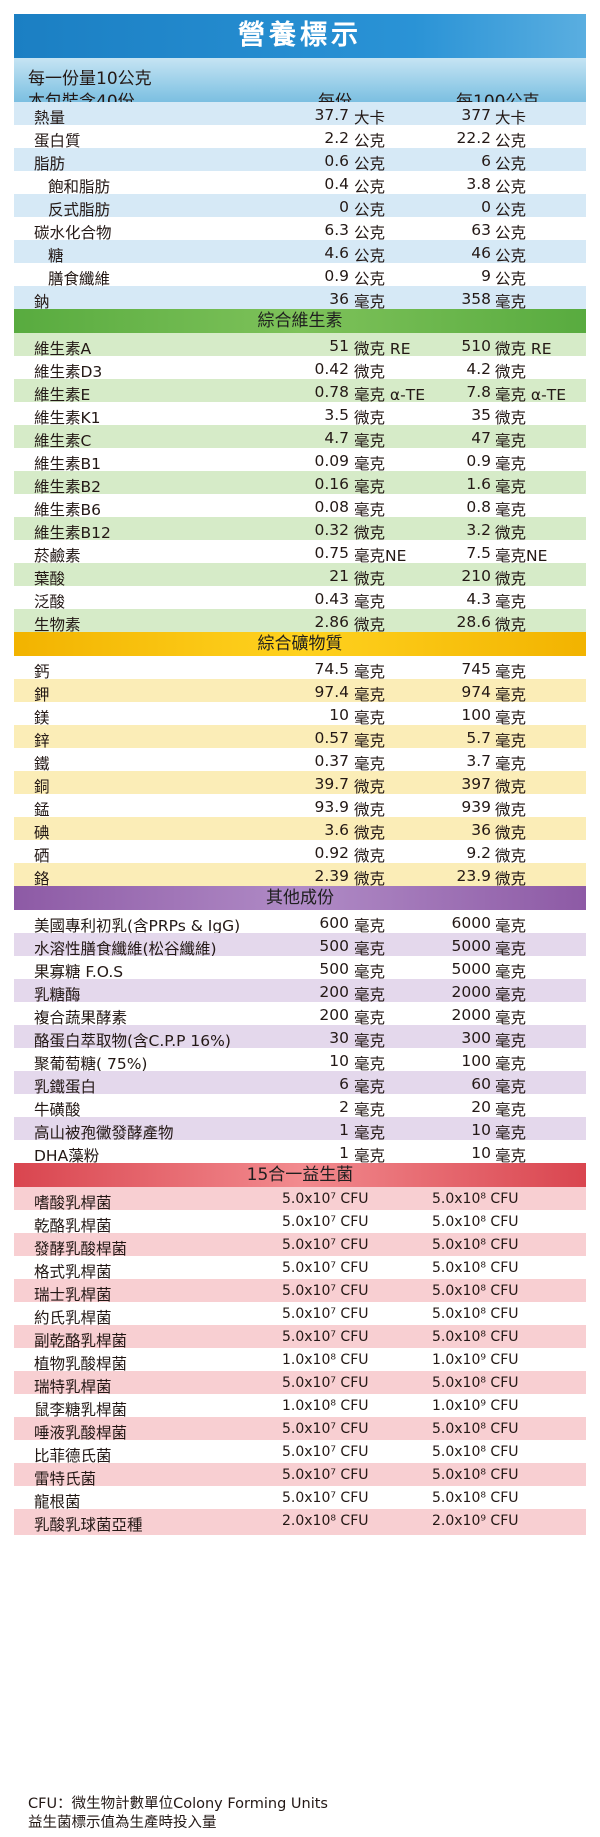  What do you see at coordinates (57, 1110) in the screenshot?
I see `nutrient-name: 牛磺酸` at bounding box center [57, 1110].